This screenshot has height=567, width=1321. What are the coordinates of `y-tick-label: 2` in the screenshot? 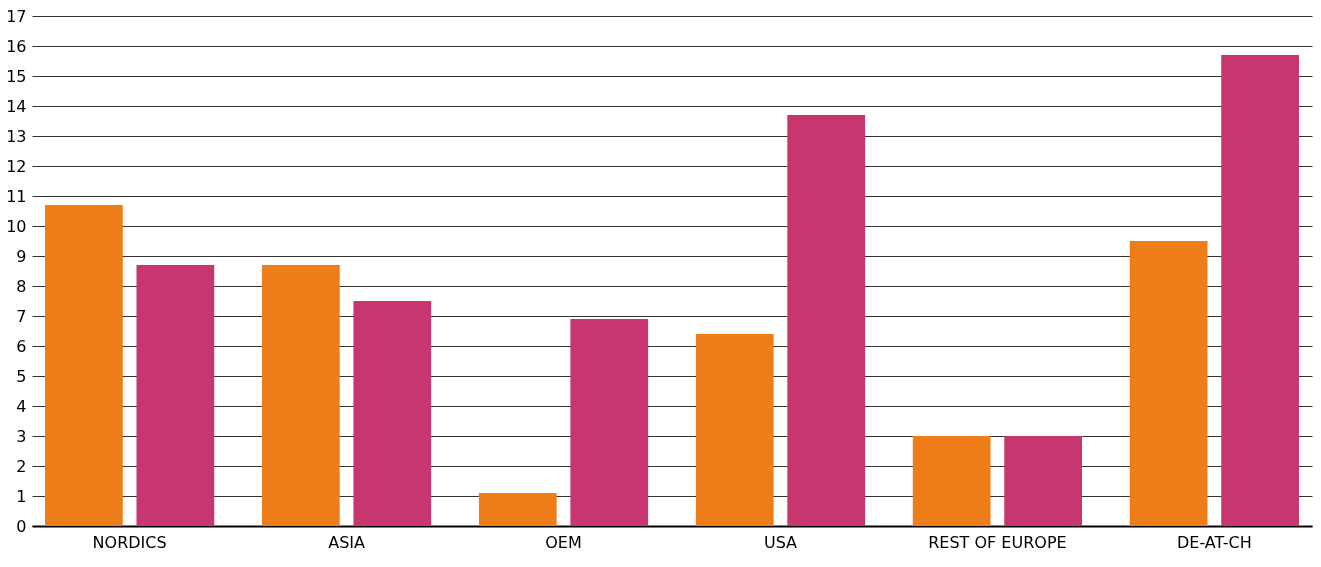 It's located at (21, 466).